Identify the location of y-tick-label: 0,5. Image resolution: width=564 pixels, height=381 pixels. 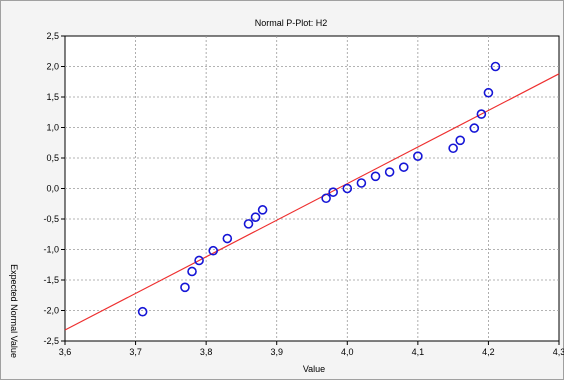
(52, 158).